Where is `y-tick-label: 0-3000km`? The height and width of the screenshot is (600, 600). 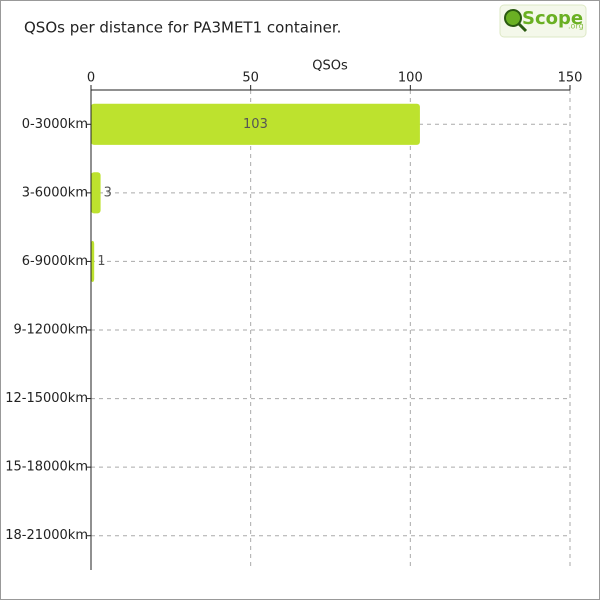
y-tick-label: 0-3000km is located at coordinates (55, 124).